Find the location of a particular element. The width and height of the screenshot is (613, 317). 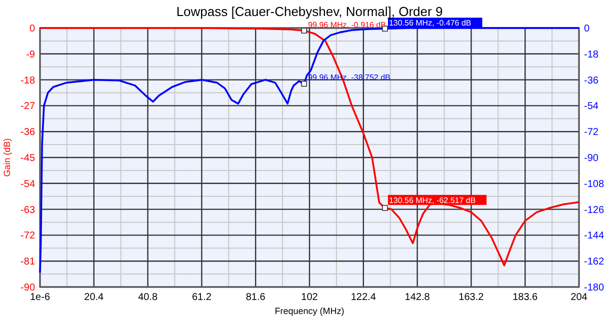

y-tick-label: -36 is located at coordinates (28, 132).